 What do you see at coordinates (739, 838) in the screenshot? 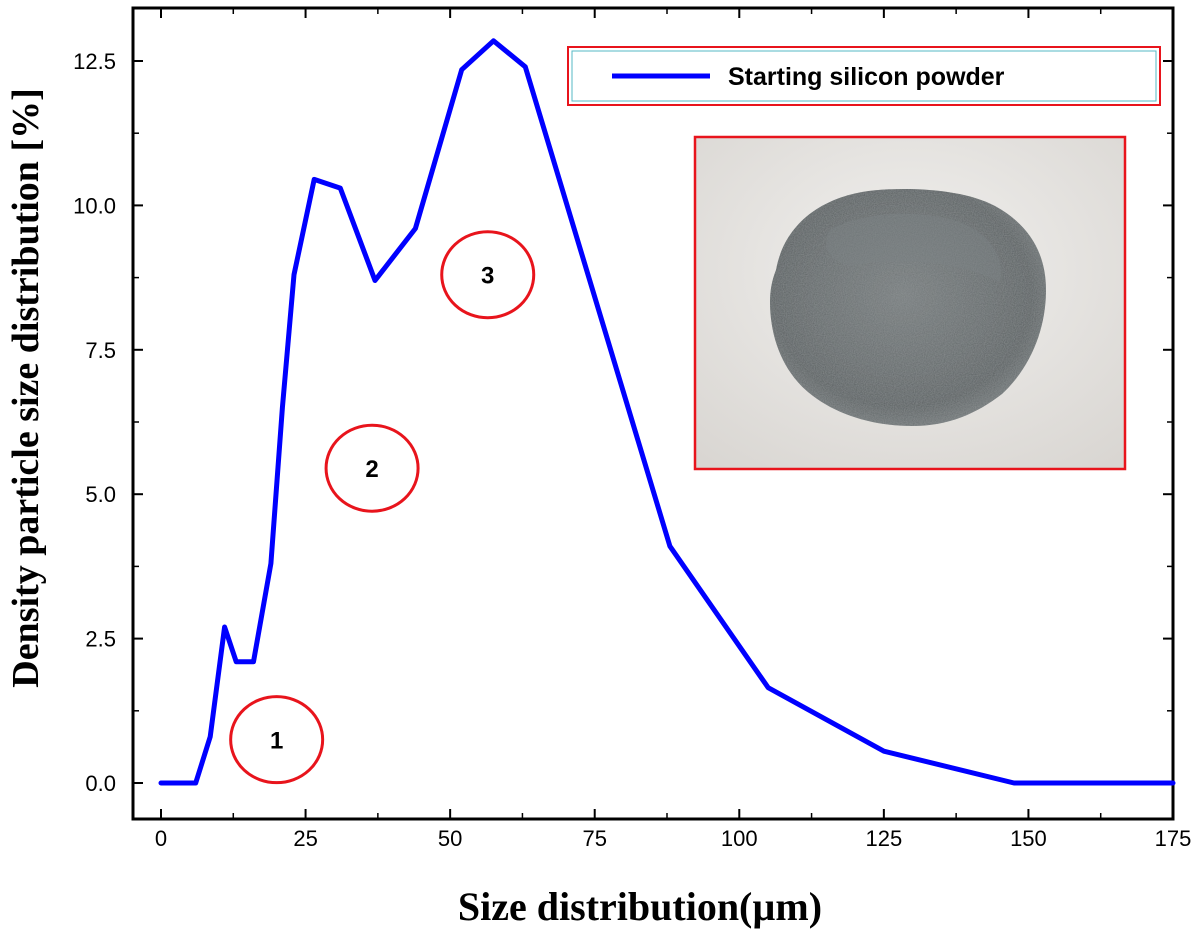
I see `x-tick-label: 100` at bounding box center [739, 838].